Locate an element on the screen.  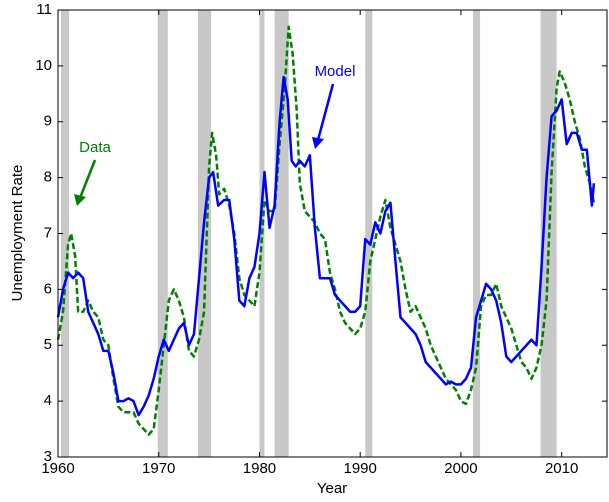
y-tick-label: 9 is located at coordinates (48, 121).